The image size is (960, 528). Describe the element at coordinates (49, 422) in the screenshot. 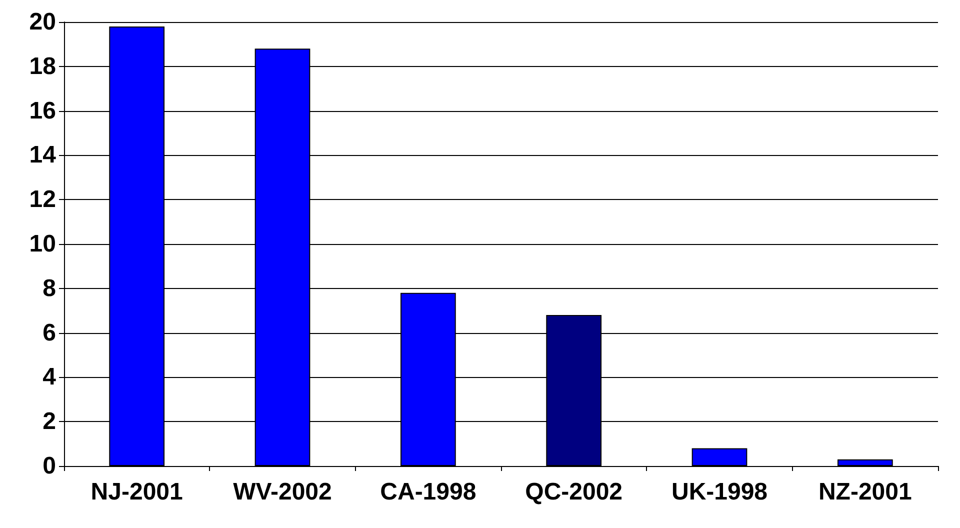

I see `y-tick-label: 2` at that location.